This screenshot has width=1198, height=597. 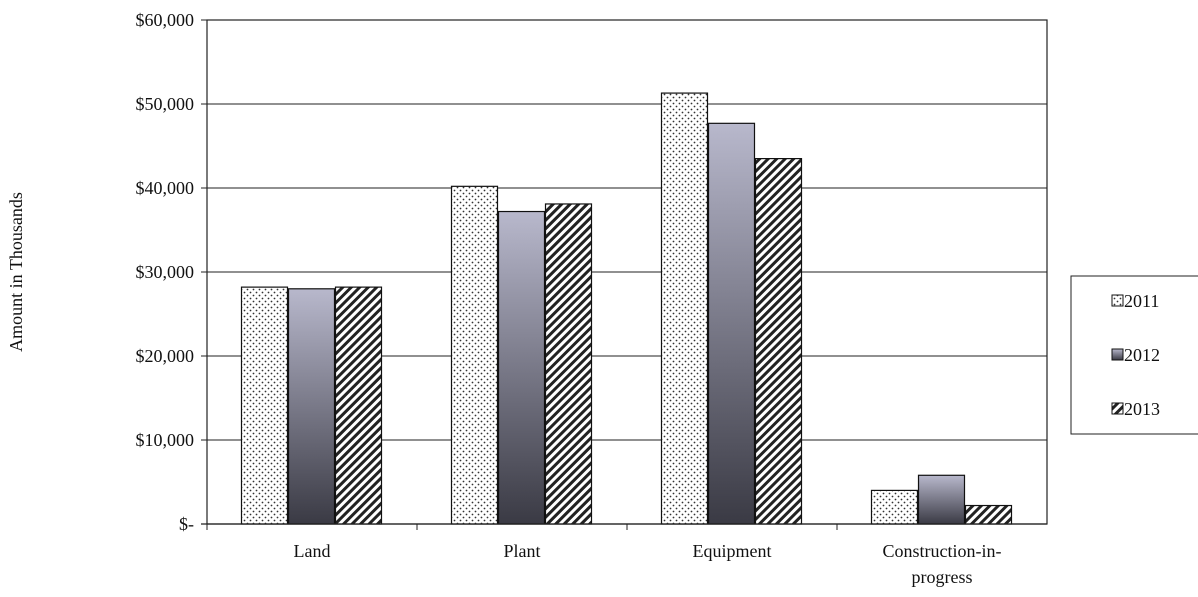 What do you see at coordinates (731, 323) in the screenshot?
I see `bar-2012-equipment` at bounding box center [731, 323].